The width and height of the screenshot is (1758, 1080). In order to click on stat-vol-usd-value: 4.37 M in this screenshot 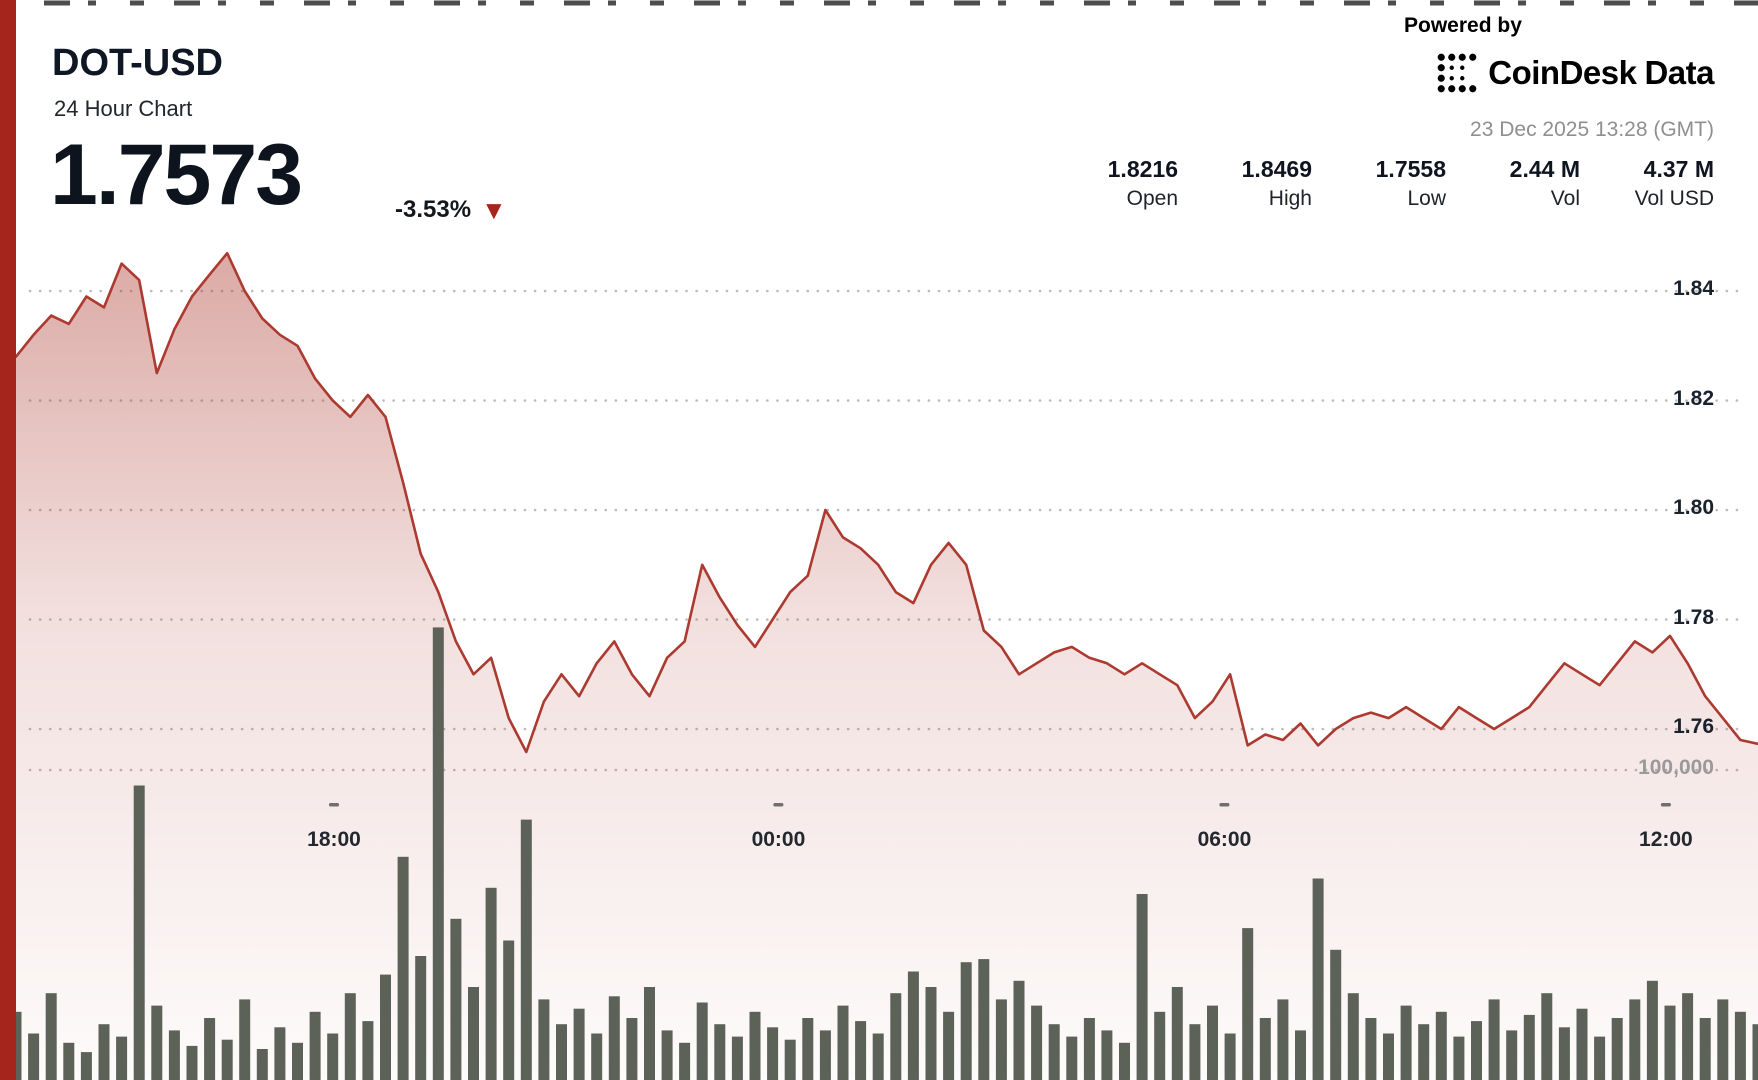, I will do `click(1678, 169)`.